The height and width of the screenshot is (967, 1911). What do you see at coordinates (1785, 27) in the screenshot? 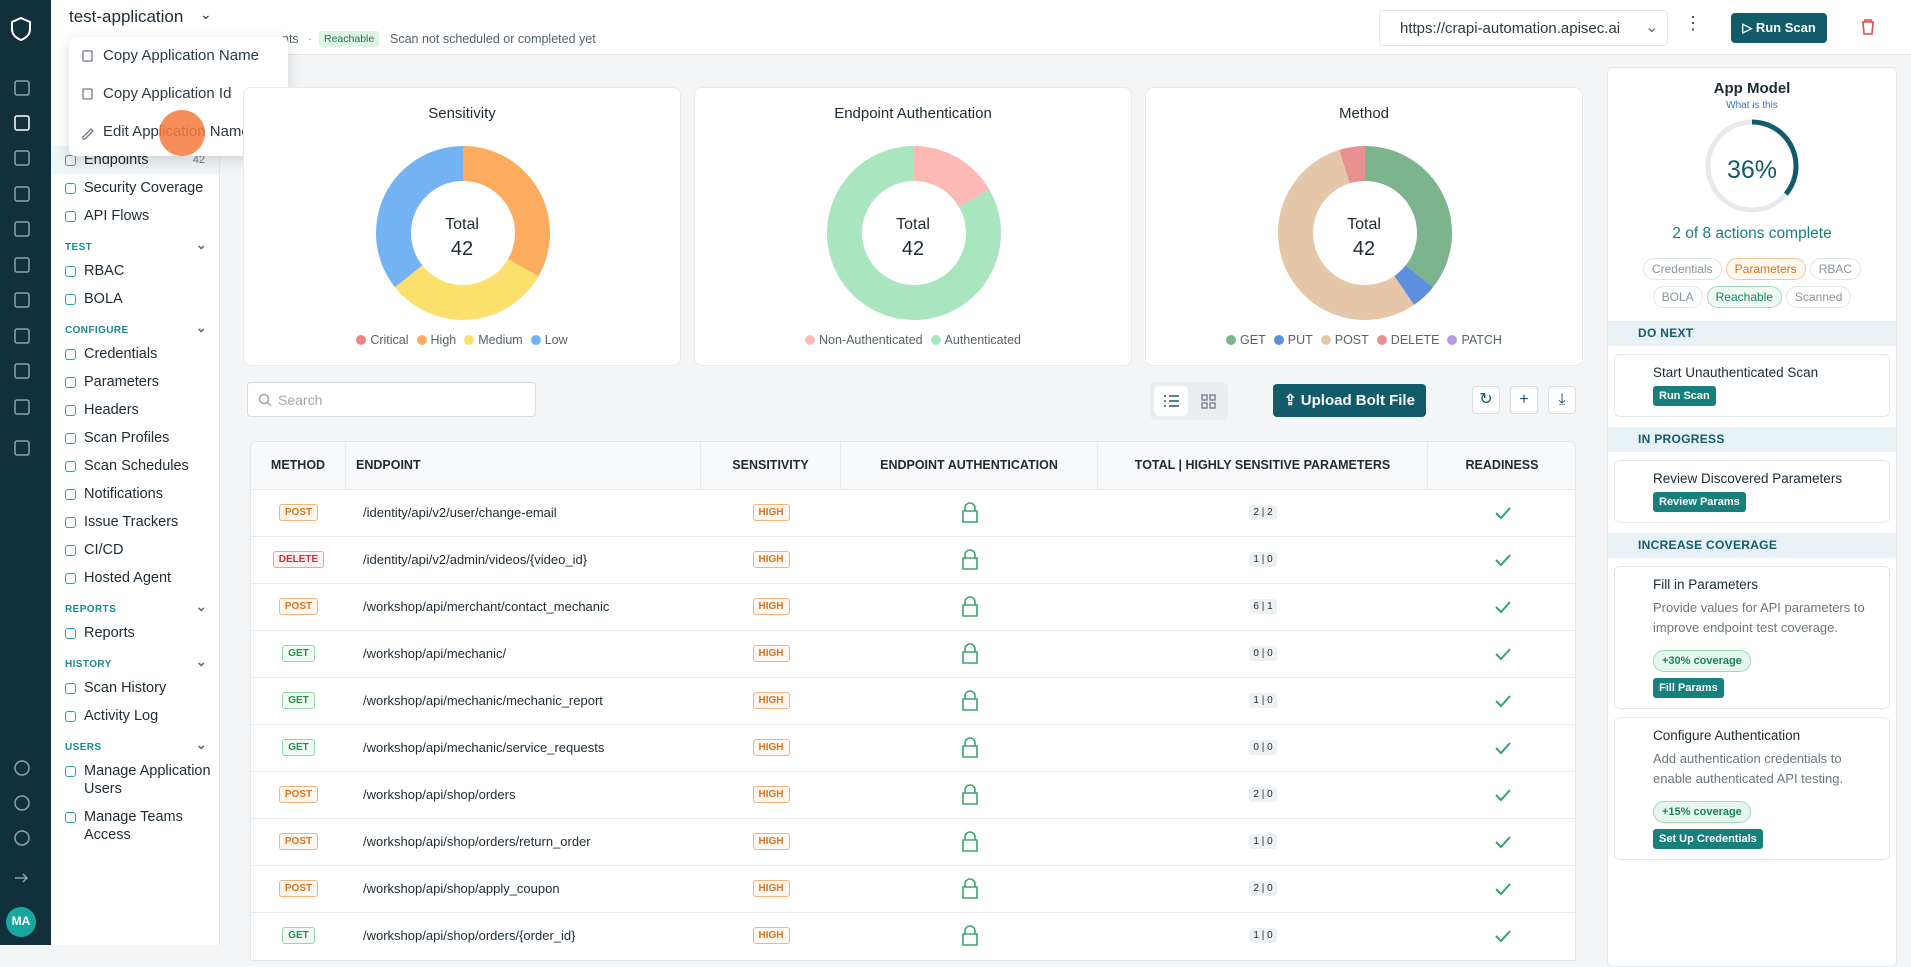
I see `run-scan-label: Run Scan` at bounding box center [1785, 27].